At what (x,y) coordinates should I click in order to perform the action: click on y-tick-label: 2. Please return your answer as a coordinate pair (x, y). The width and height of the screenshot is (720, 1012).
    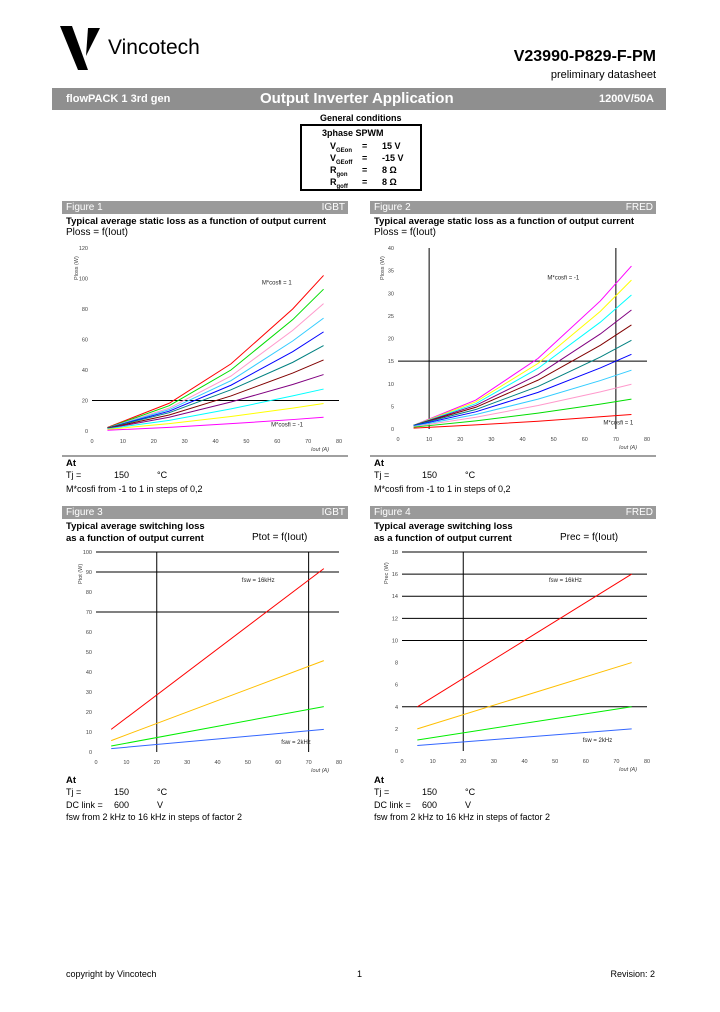
    Looking at the image, I should click on (396, 730).